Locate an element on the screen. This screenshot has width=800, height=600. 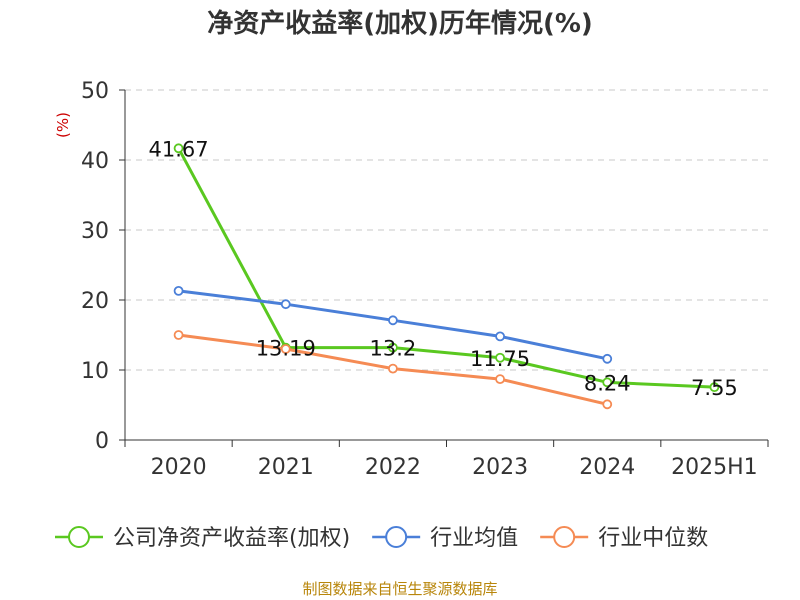
legend-item-2: 行业中位数 is located at coordinates (624, 538).